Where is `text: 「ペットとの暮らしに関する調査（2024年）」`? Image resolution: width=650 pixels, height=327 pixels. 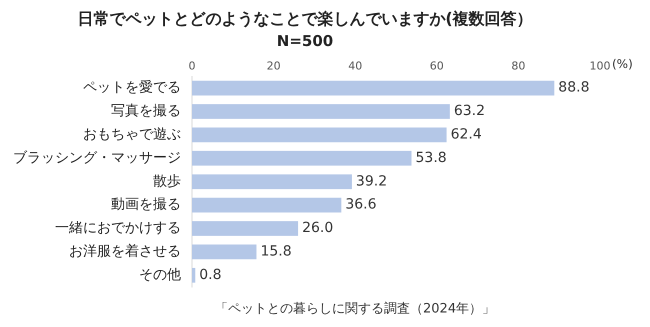 text: 「ペットとの暮らしに関する調査（2024年）」 is located at coordinates (355, 308).